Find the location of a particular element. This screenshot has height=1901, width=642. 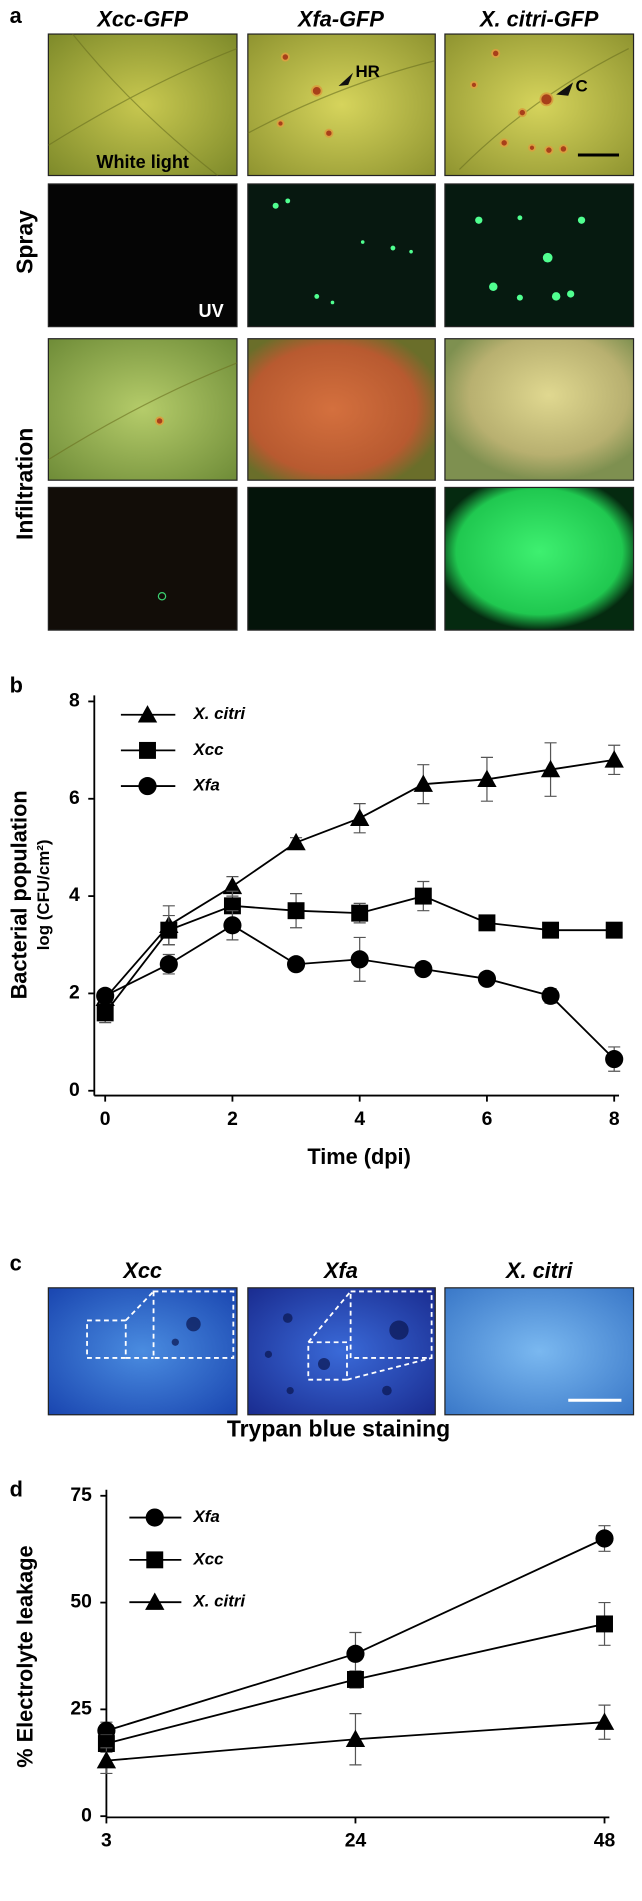

x-tick-label: 48 is located at coordinates (605, 1841).